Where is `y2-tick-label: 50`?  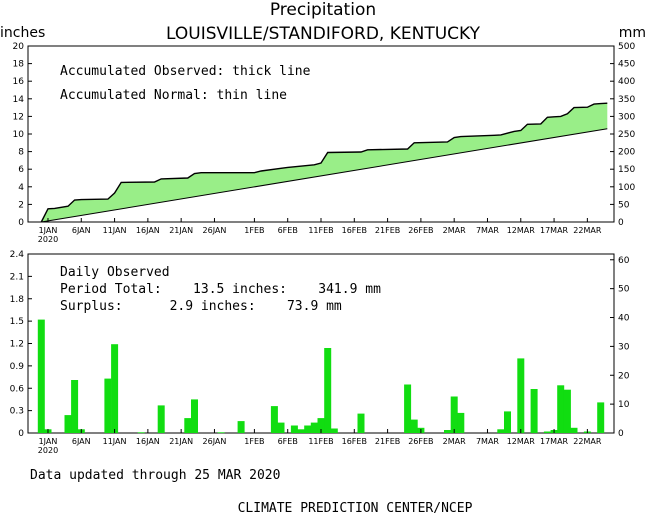 y2-tick-label: 50 is located at coordinates (624, 205).